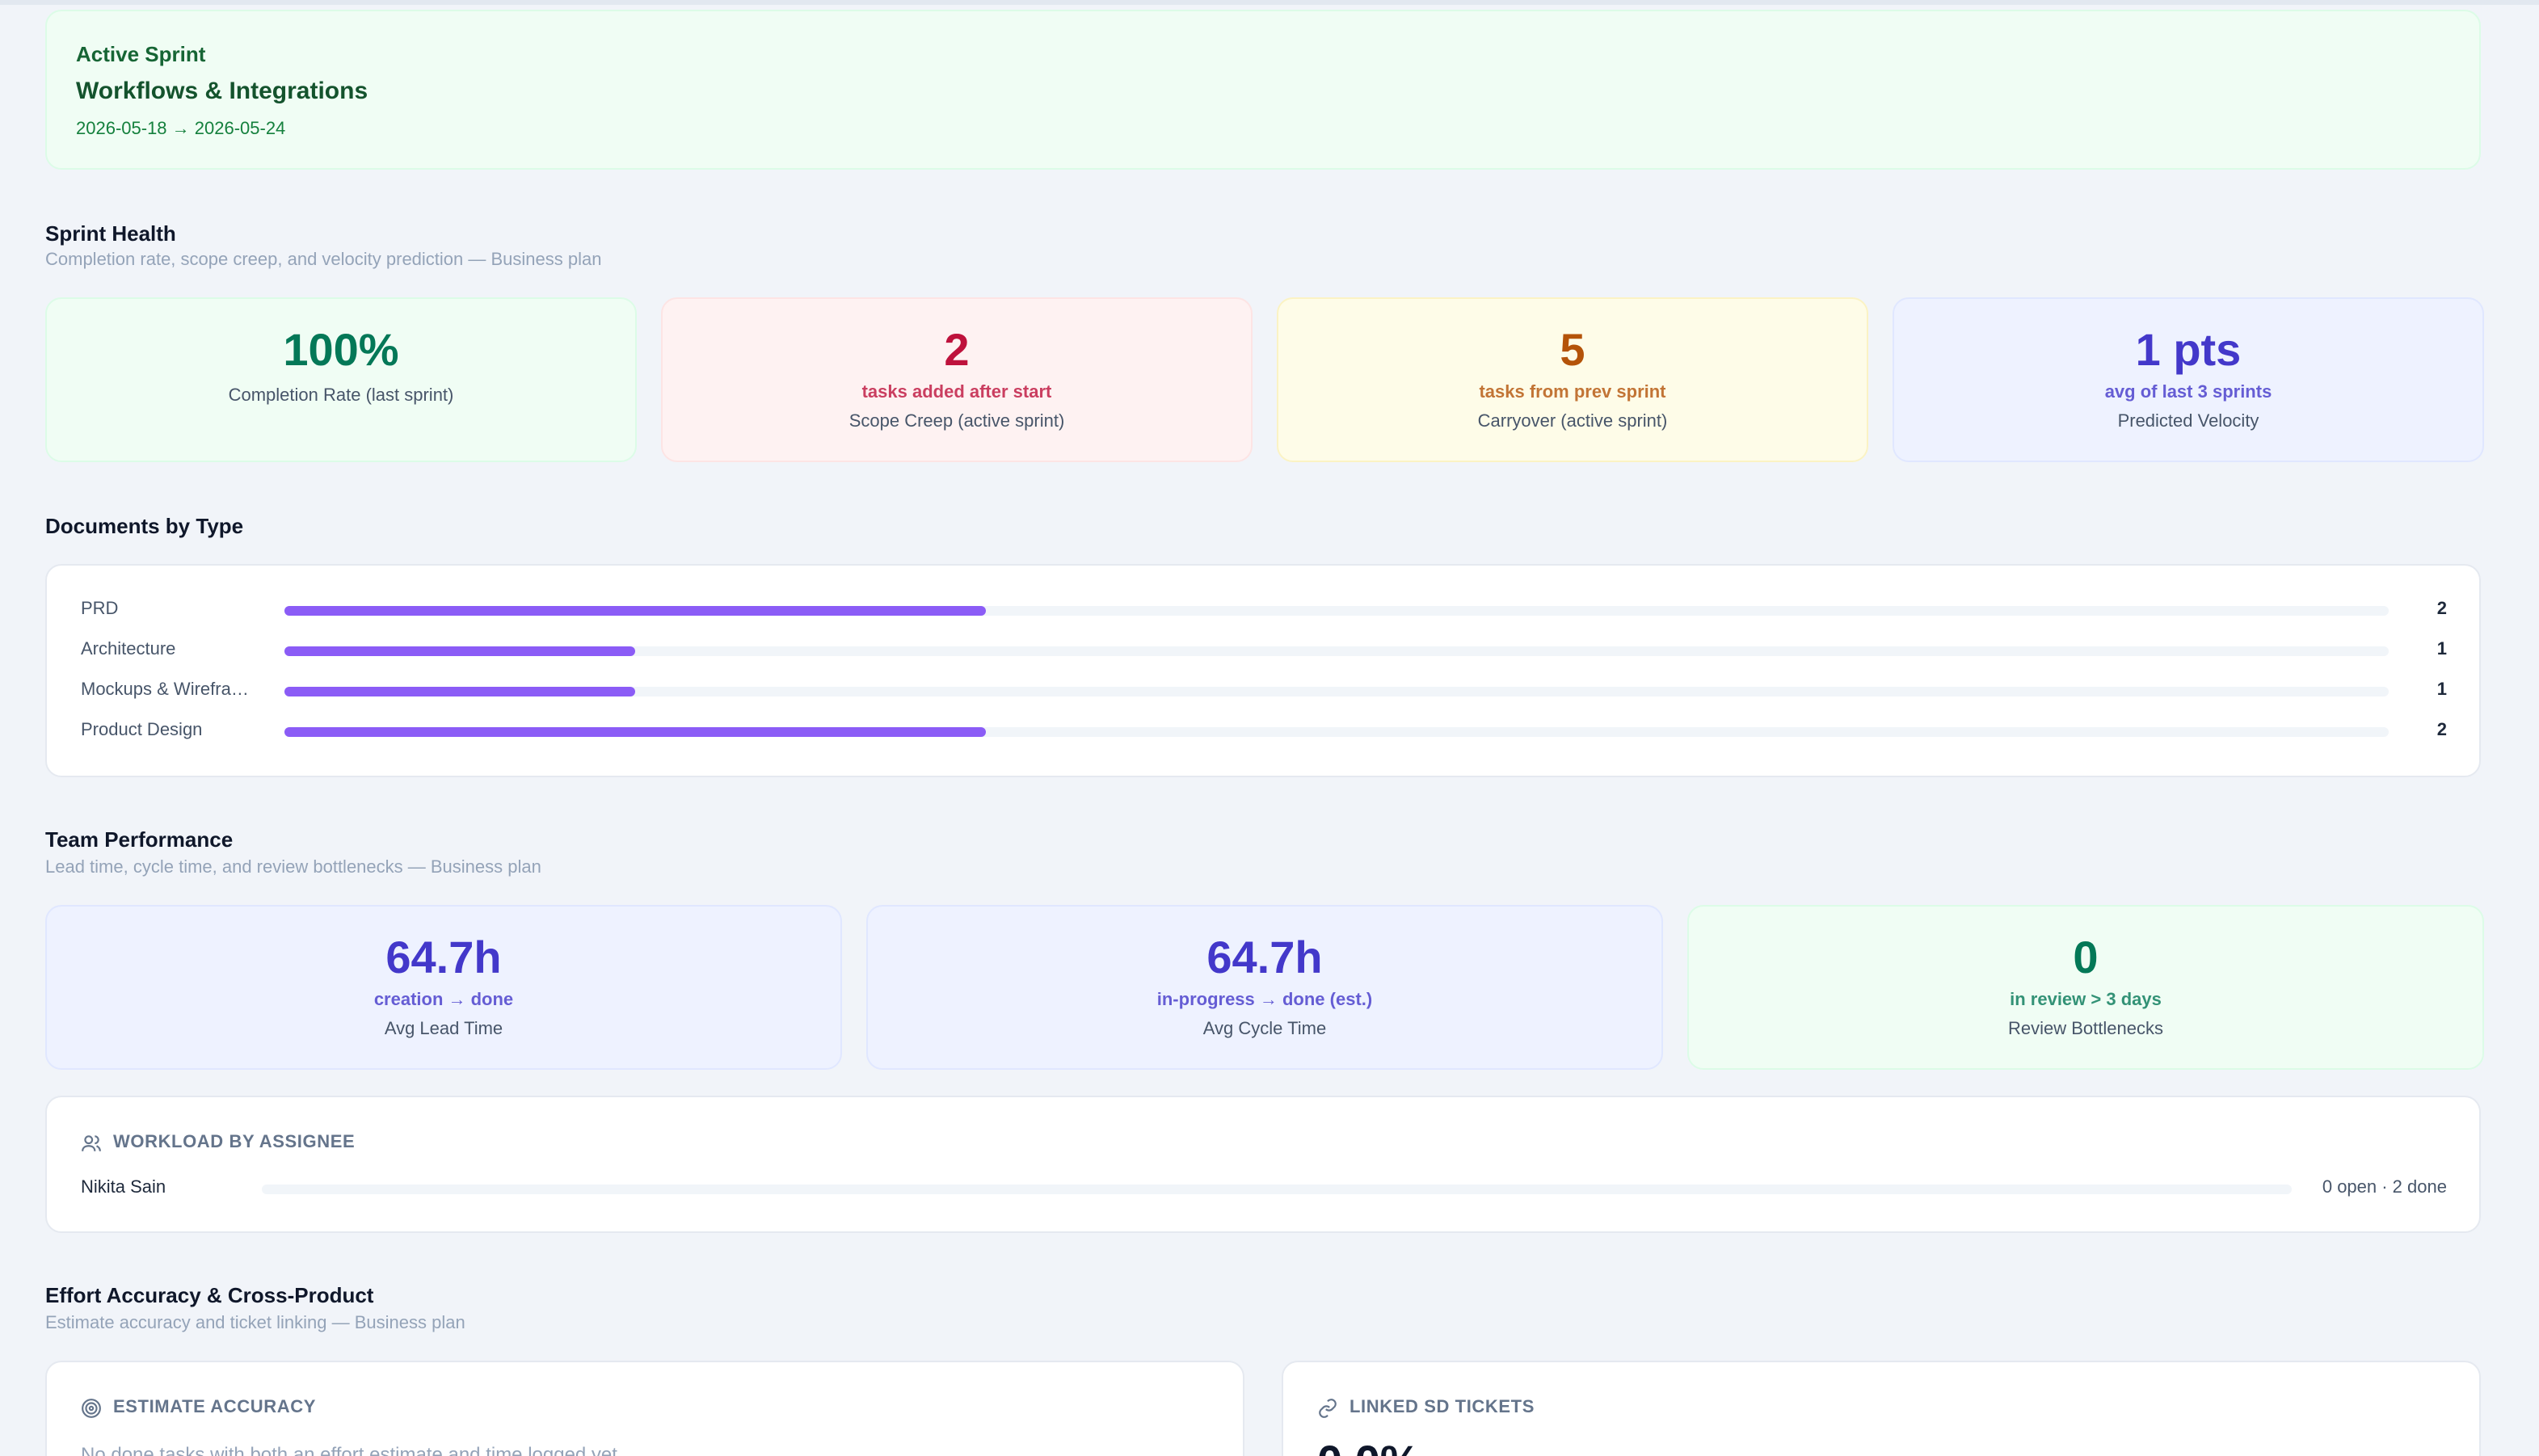 The height and width of the screenshot is (1456, 2539). I want to click on link-icon, so click(1328, 1408).